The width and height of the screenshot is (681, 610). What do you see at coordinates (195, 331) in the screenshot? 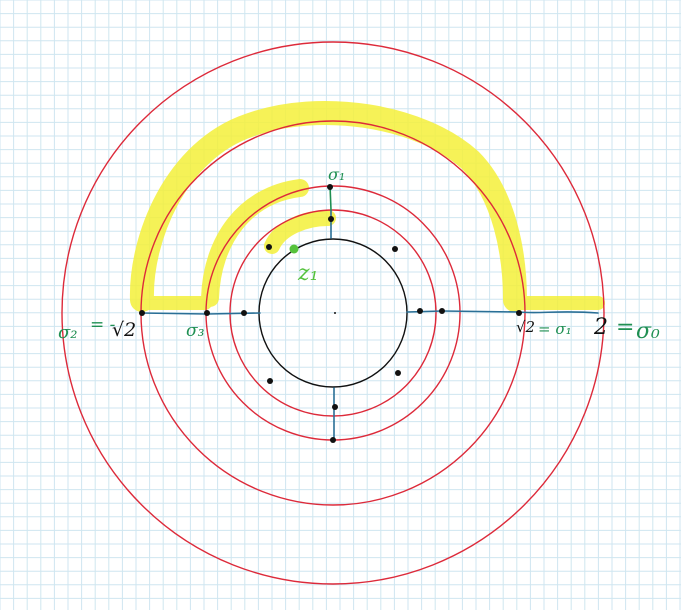
I see `label-sigma3: σ₃` at bounding box center [195, 331].